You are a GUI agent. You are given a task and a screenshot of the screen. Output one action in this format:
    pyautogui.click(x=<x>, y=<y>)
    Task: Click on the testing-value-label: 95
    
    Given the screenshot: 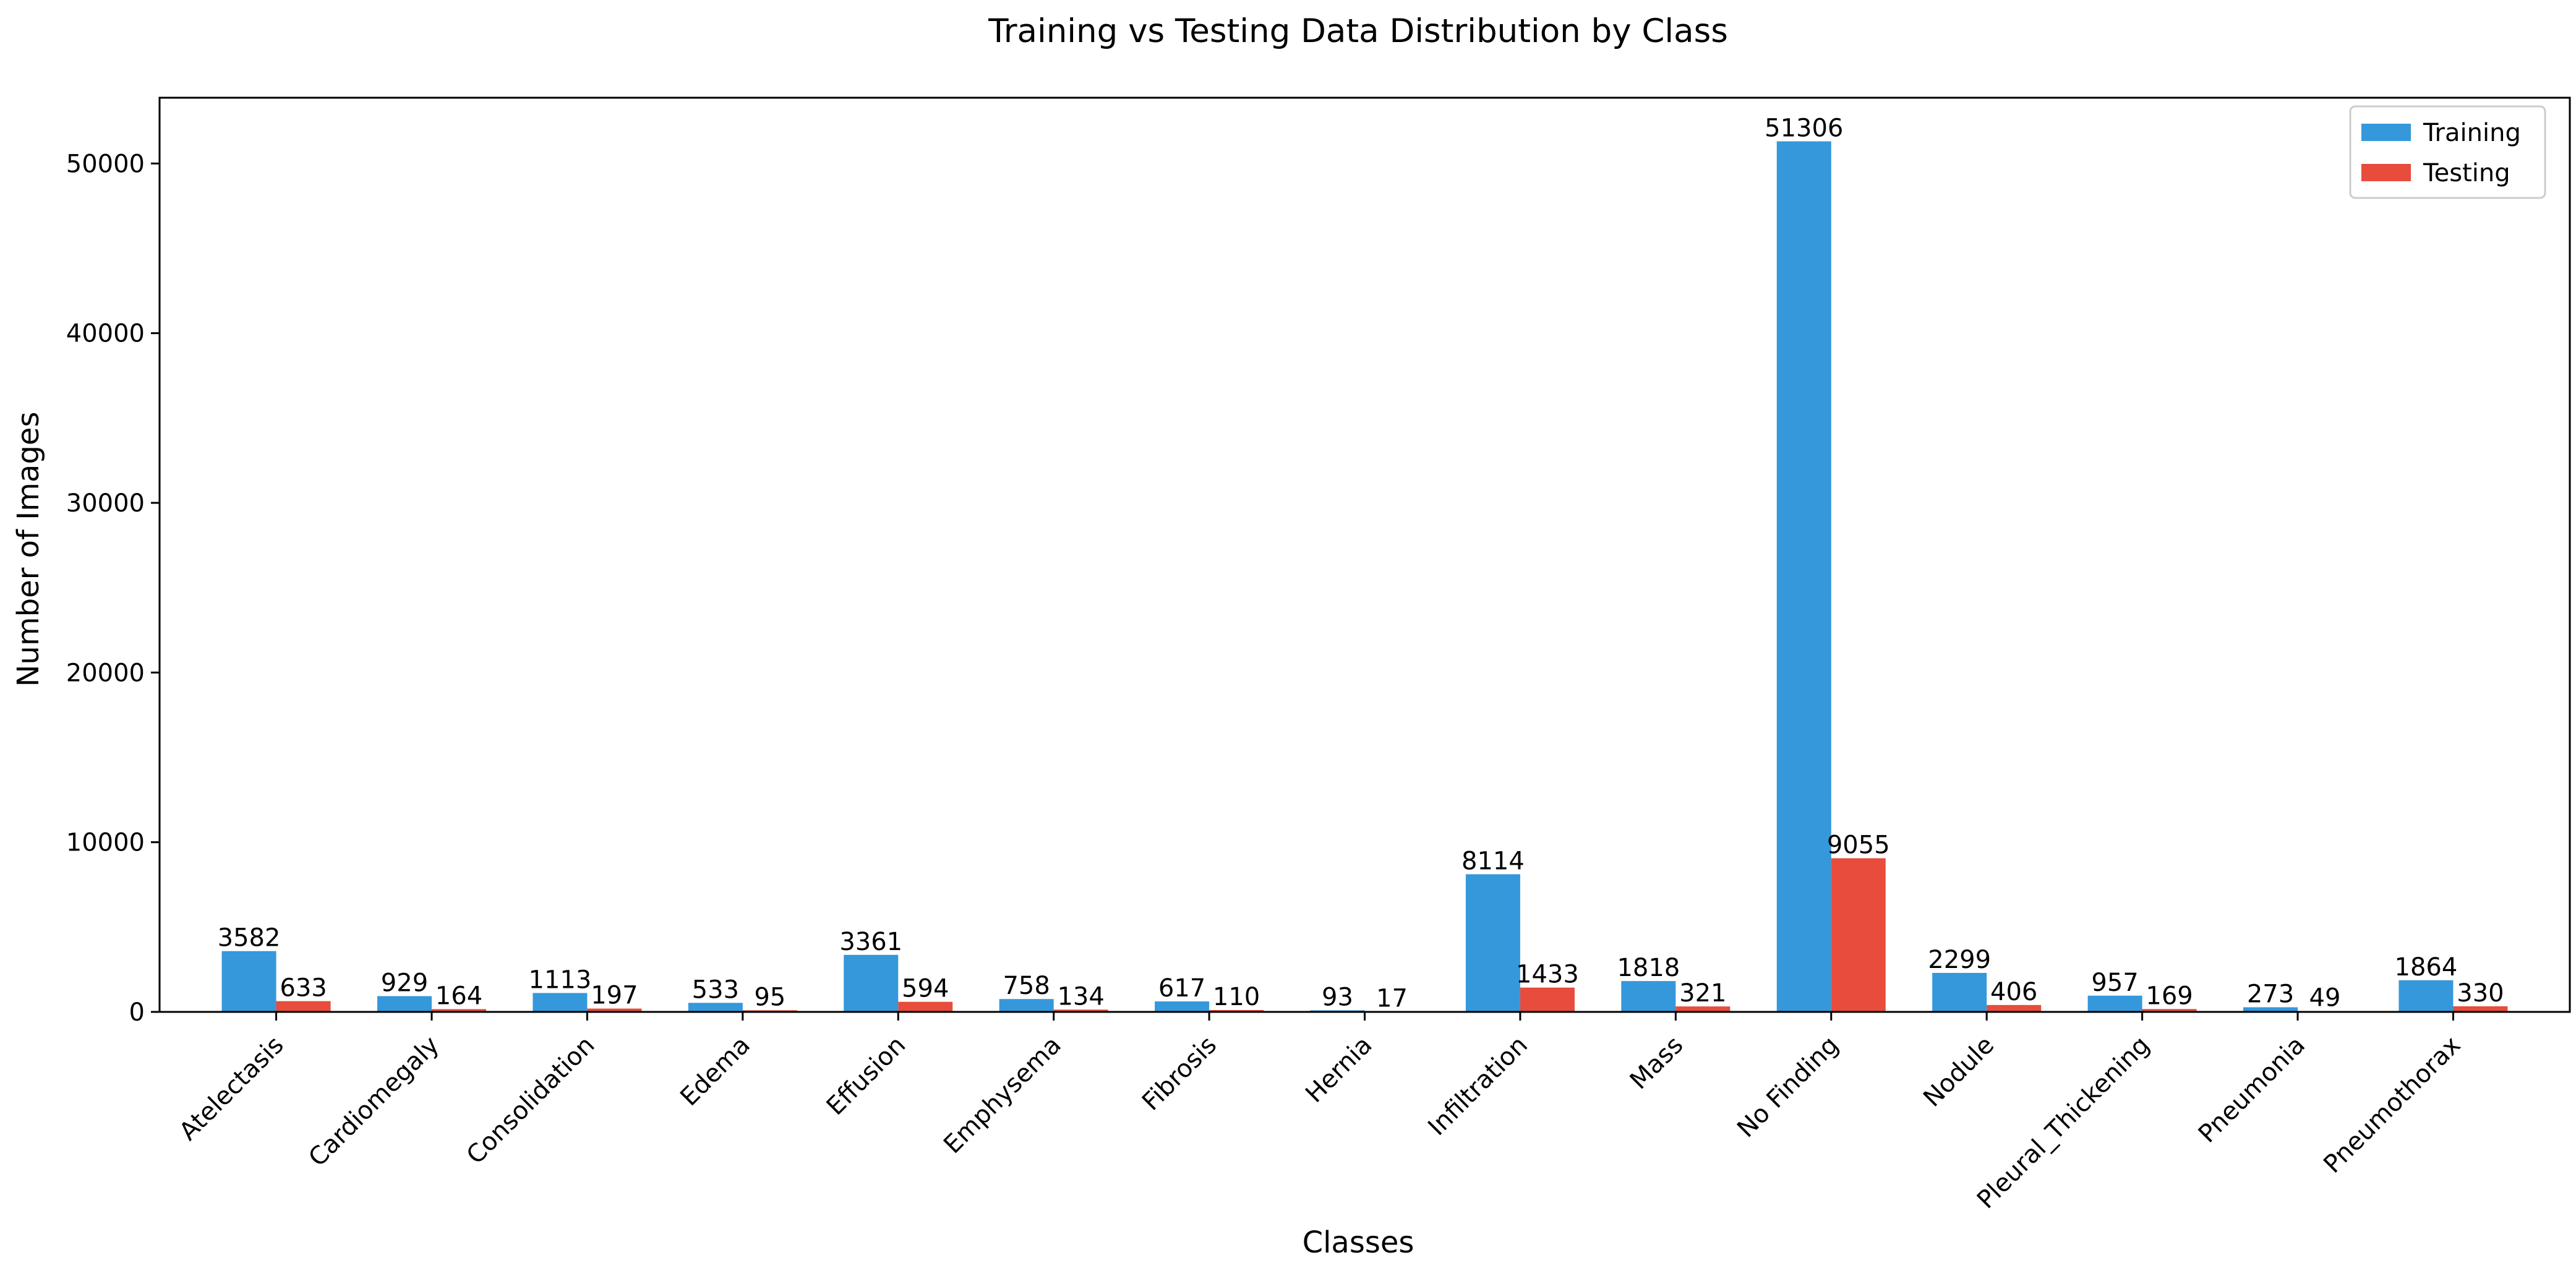 What is the action you would take?
    pyautogui.click(x=769, y=997)
    